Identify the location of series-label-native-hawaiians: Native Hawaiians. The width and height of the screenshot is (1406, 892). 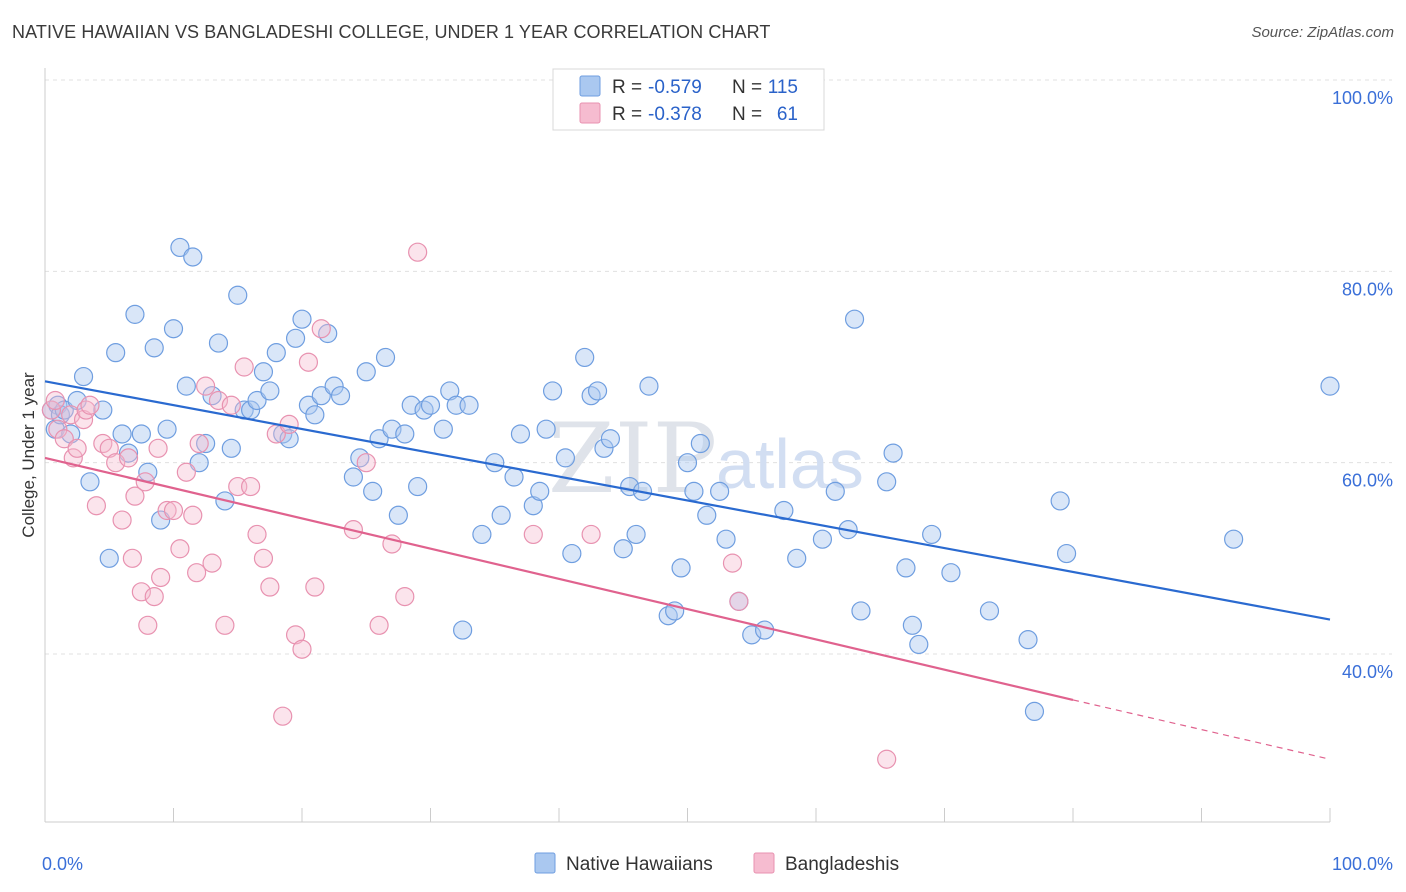
(639, 864).